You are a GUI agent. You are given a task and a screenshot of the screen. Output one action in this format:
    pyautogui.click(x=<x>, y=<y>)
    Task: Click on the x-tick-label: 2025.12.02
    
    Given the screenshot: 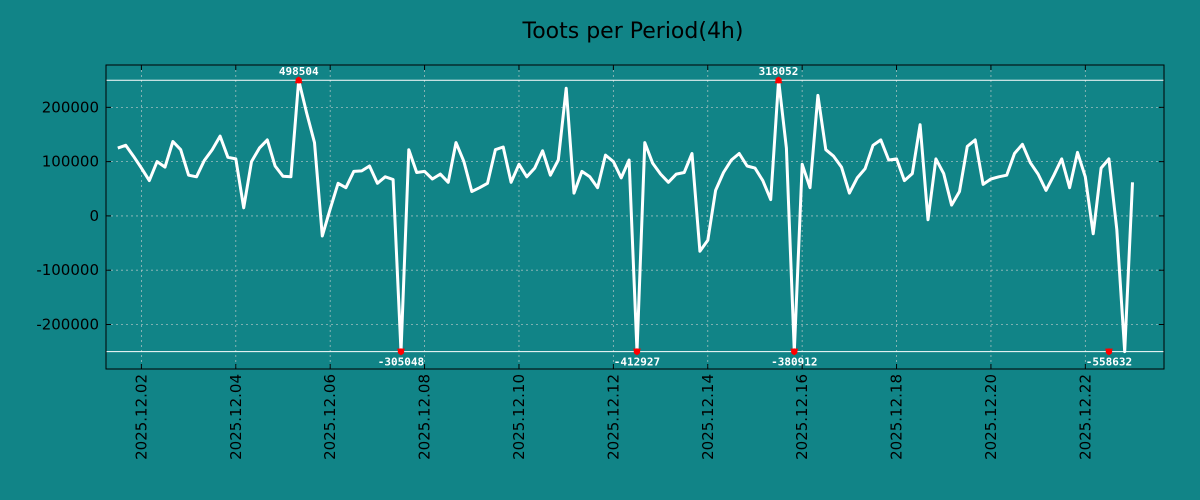 What is the action you would take?
    pyautogui.click(x=141, y=417)
    